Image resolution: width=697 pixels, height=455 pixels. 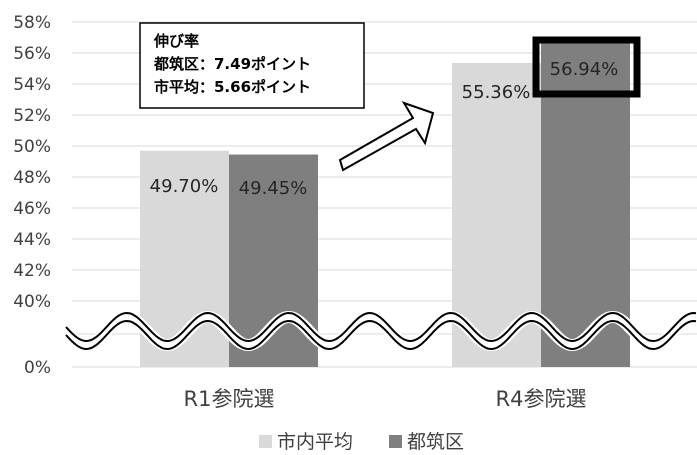 What do you see at coordinates (32, 23) in the screenshot?
I see `y-tick-label: 58%` at bounding box center [32, 23].